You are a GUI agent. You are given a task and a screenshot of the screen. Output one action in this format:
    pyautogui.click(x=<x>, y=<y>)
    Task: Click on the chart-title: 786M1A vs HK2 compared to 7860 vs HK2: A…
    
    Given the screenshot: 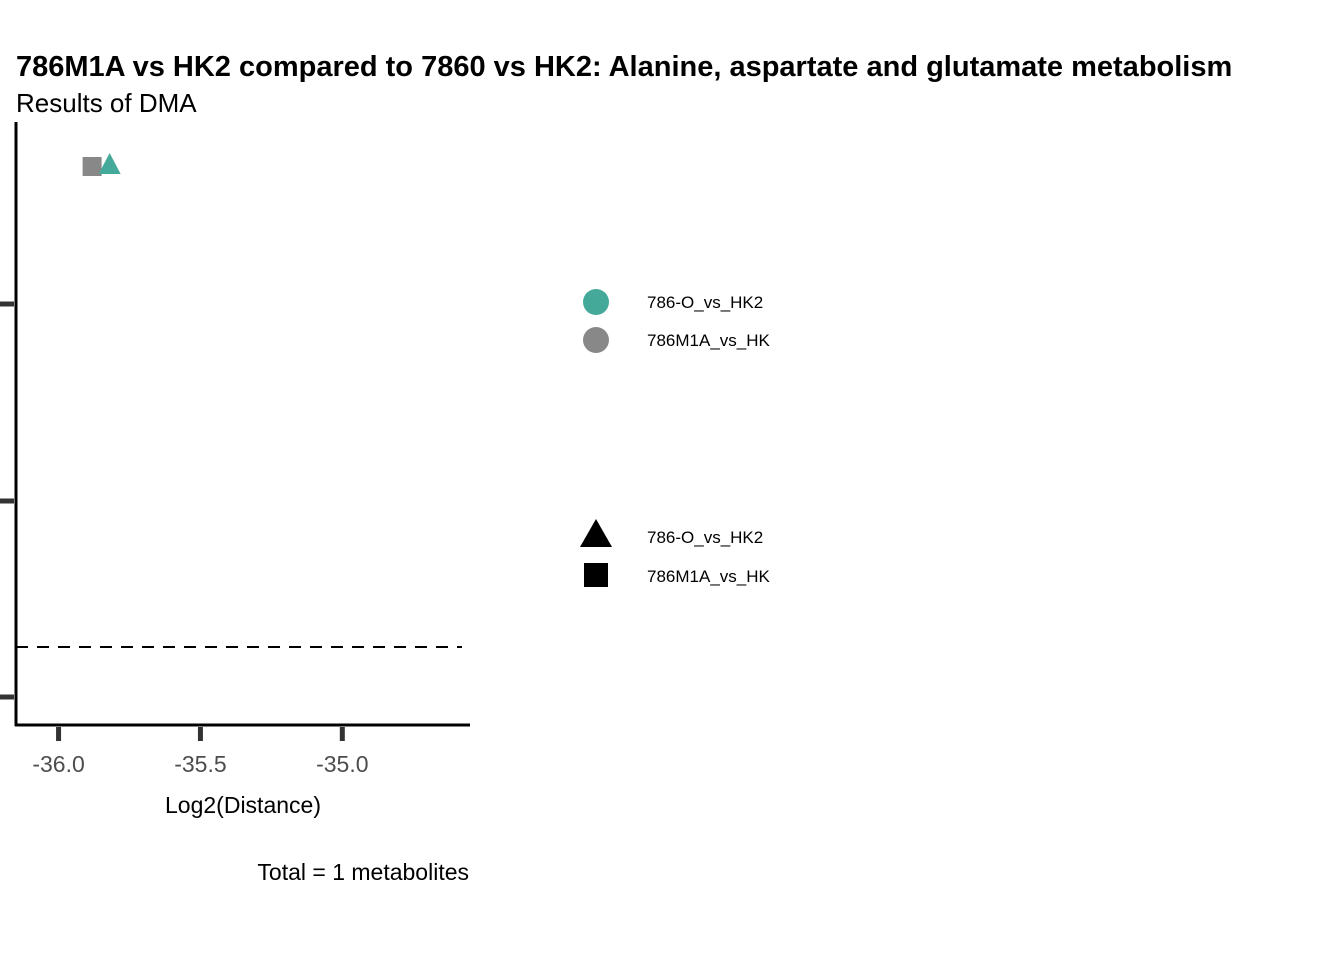 What is the action you would take?
    pyautogui.click(x=624, y=67)
    